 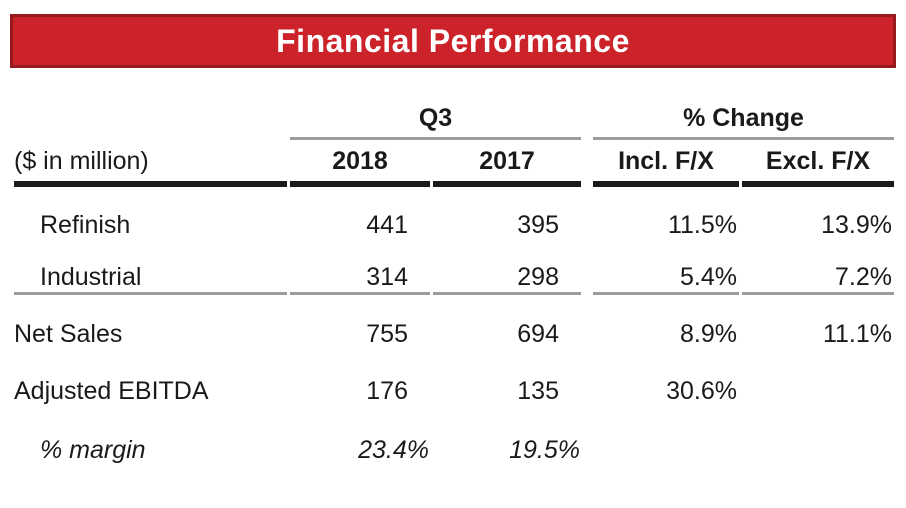 What do you see at coordinates (150, 167) in the screenshot?
I see `unit-label: ($ in million)` at bounding box center [150, 167].